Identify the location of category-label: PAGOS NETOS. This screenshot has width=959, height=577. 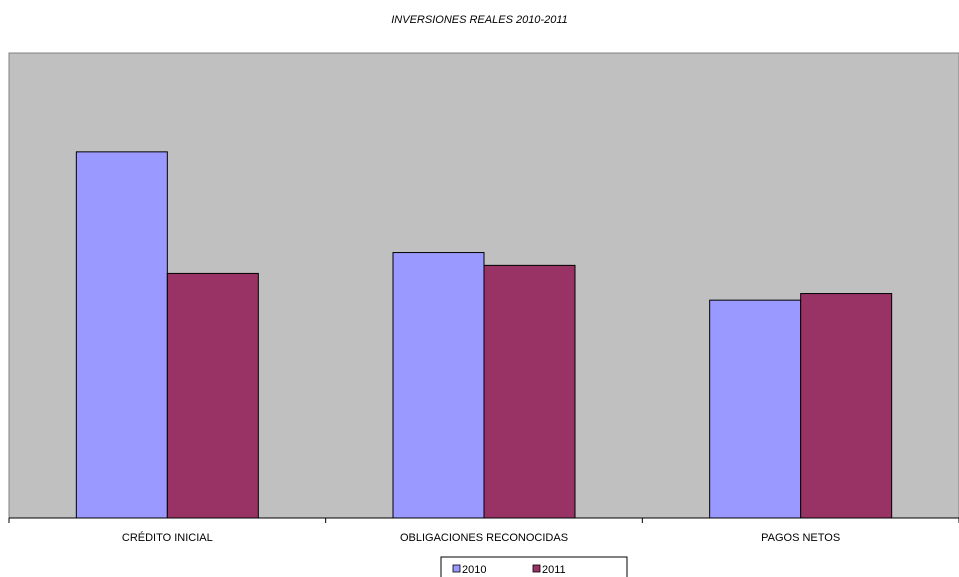
(800, 538).